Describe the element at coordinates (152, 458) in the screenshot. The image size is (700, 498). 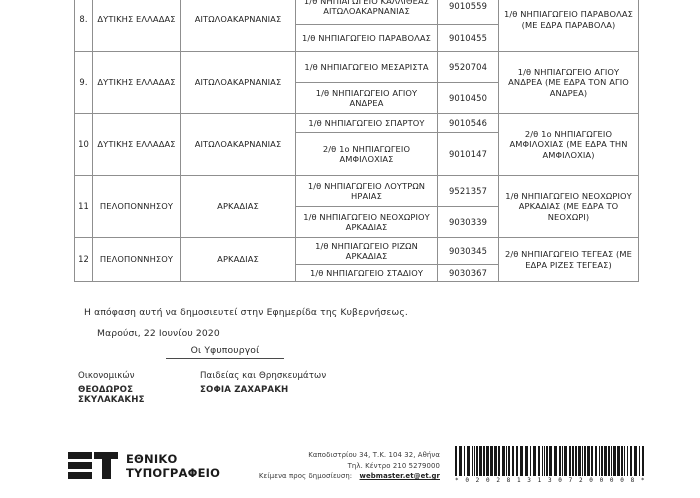
I see `logo-line-1: ΕΘΝΙΚΟ` at that location.